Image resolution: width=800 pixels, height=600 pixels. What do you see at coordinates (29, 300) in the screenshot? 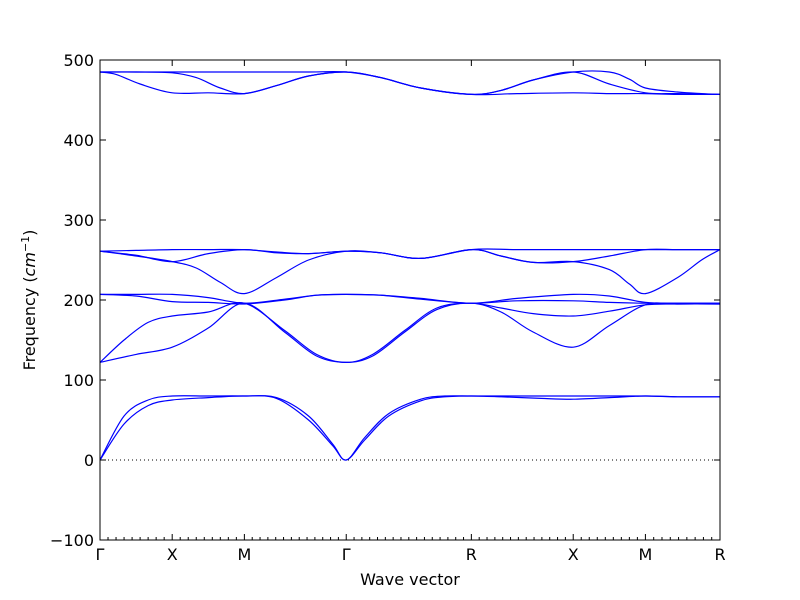
I see `y-axis-title: Frequency (cm−1)` at bounding box center [29, 300].